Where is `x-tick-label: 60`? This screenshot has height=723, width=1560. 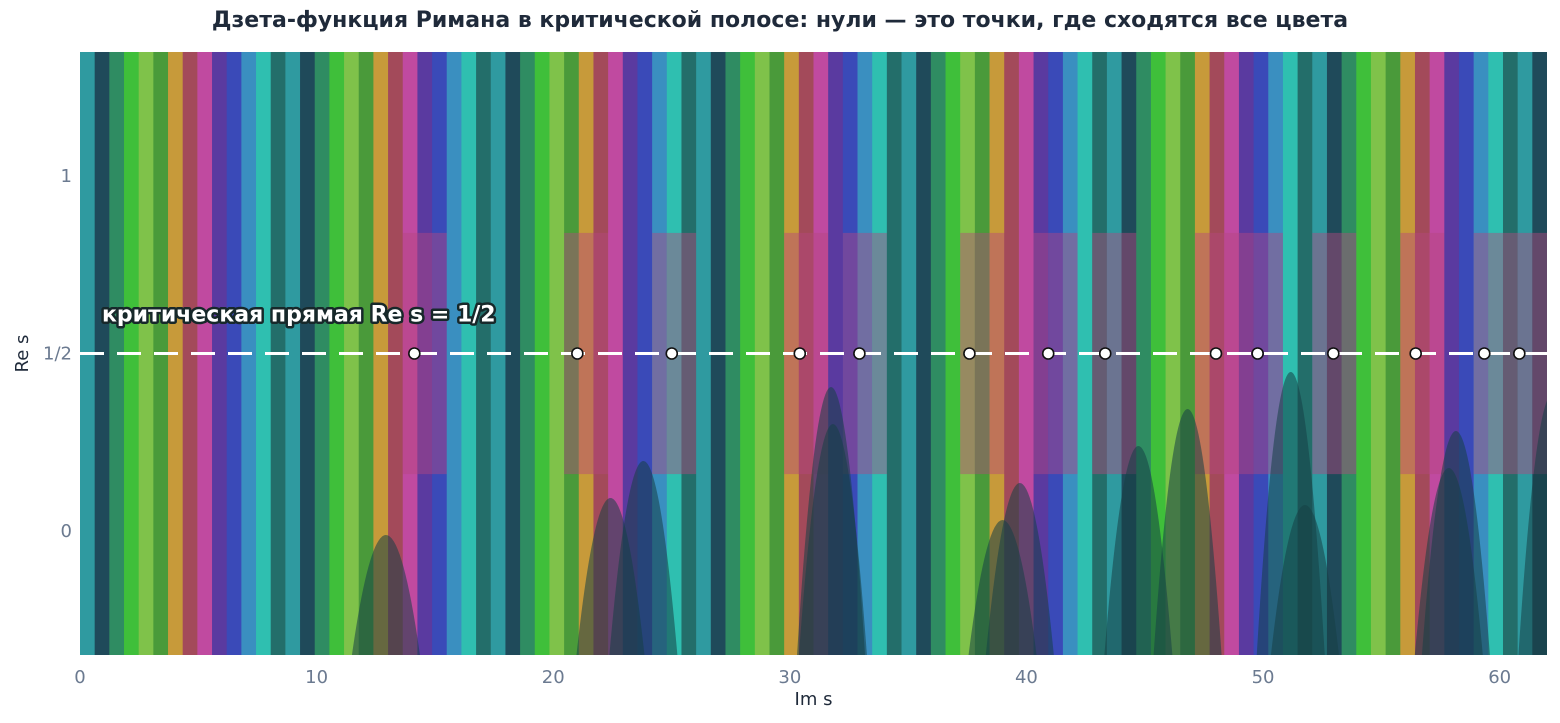
x-tick-label: 60 is located at coordinates (1499, 677).